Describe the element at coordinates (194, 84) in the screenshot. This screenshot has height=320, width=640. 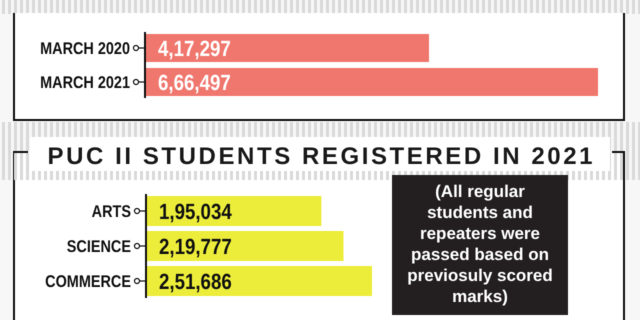
I see `data-label: 6,66,497` at that location.